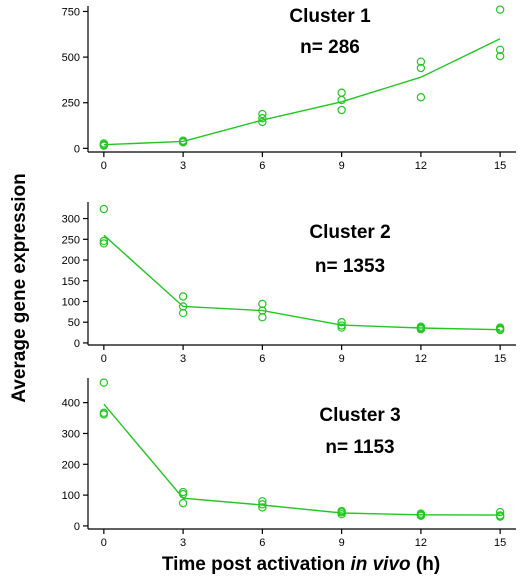 Image resolution: width=526 pixels, height=581 pixels. Describe the element at coordinates (71, 282) in the screenshot. I see `y-tick-label: 150` at that location.